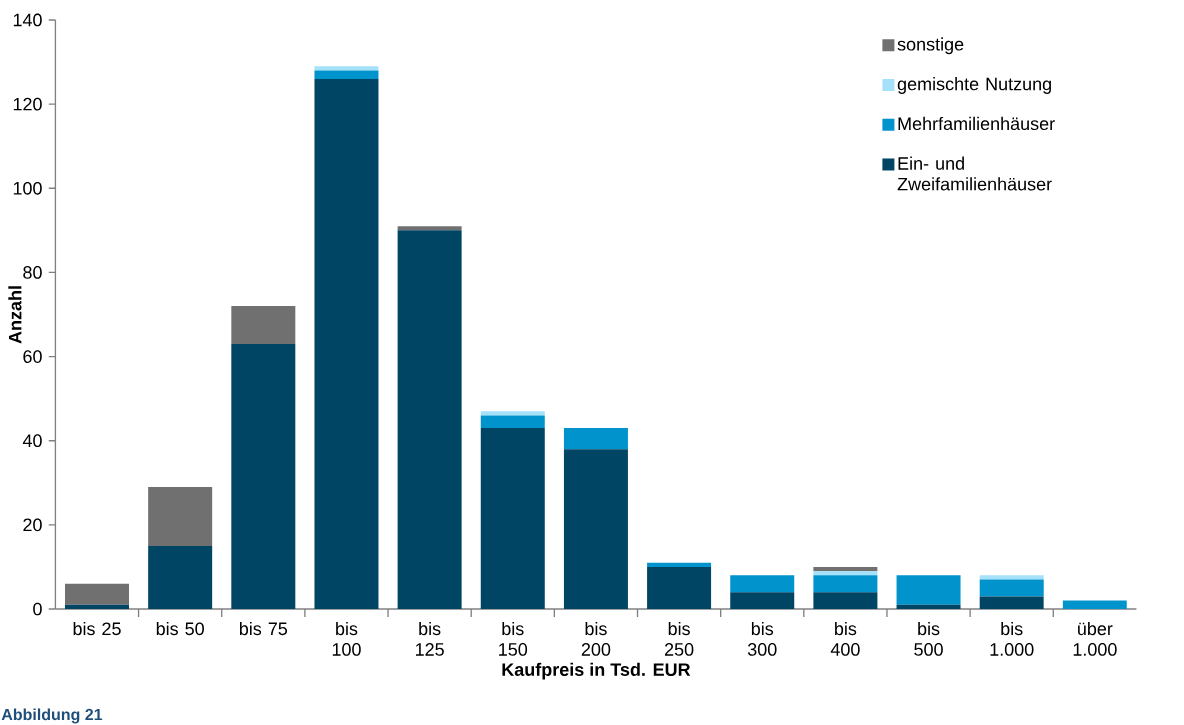 Image resolution: width=1184 pixels, height=725 pixels. What do you see at coordinates (429, 638) in the screenshot?
I see `x-tick-label: bis 125` at bounding box center [429, 638].